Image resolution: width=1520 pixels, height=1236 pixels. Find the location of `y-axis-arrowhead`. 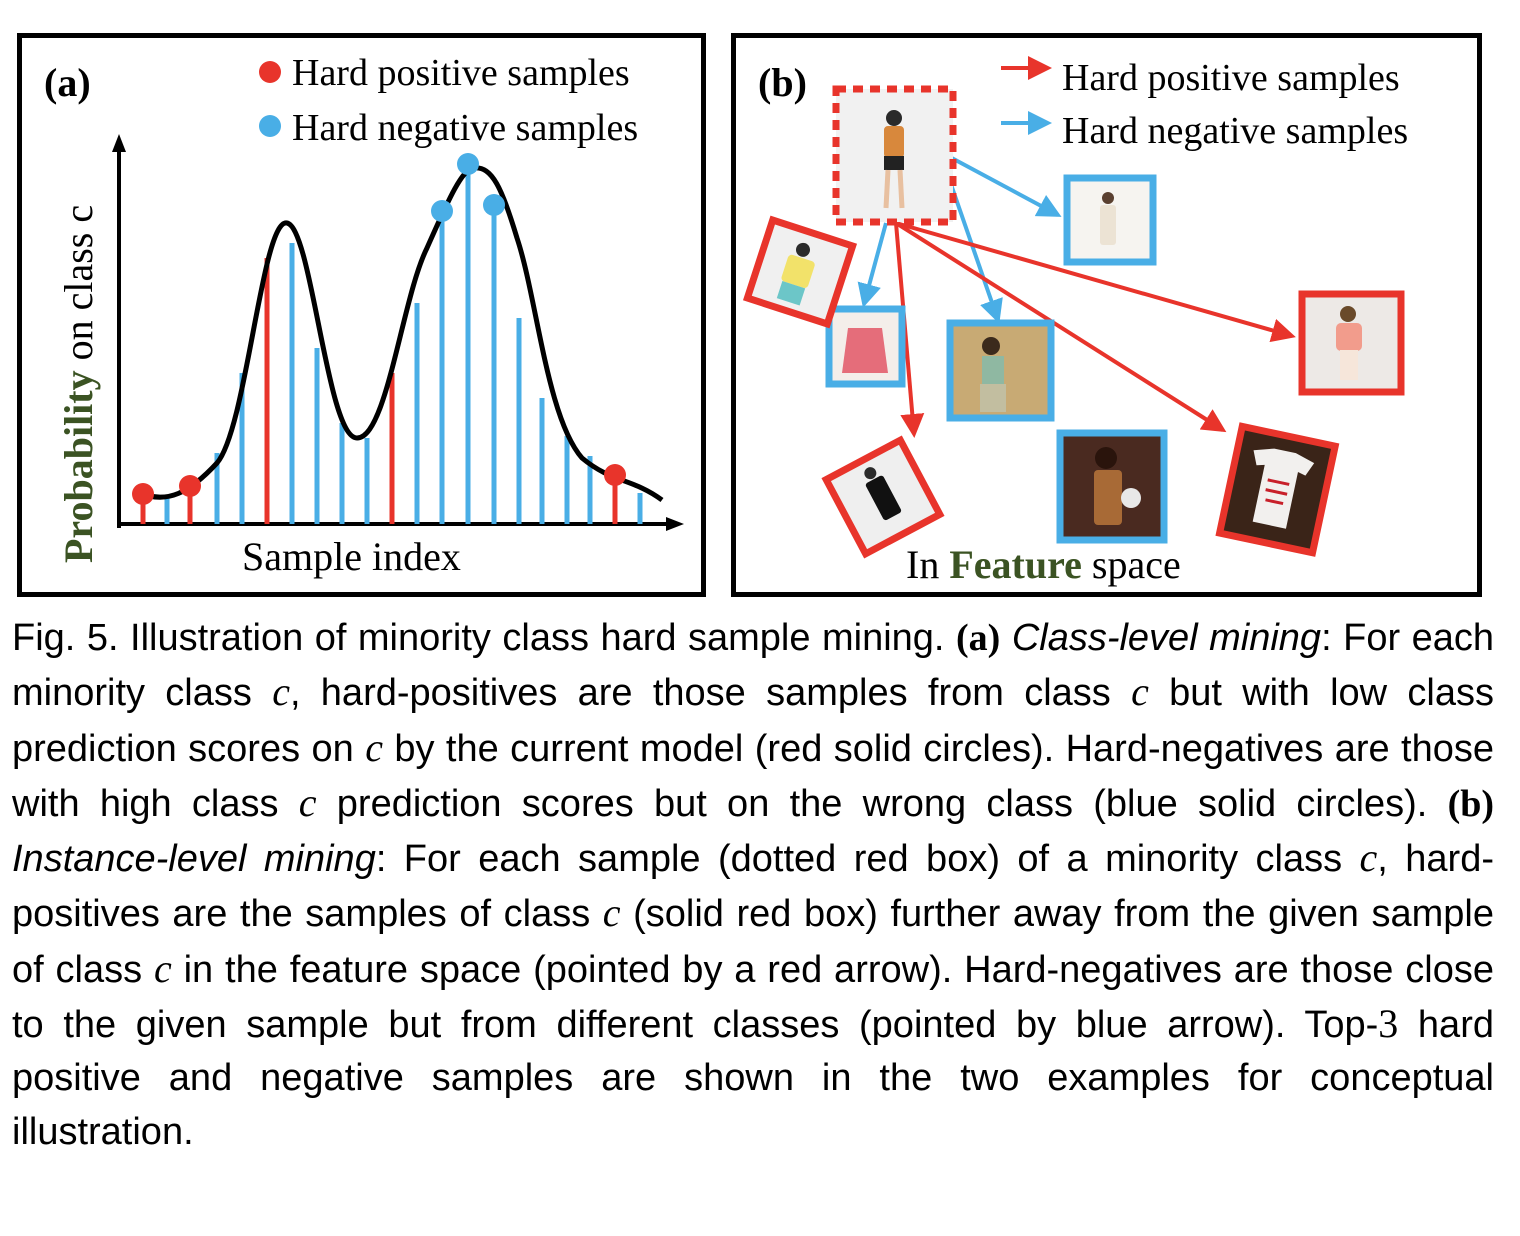

y-axis-arrowhead is located at coordinates (119, 143).